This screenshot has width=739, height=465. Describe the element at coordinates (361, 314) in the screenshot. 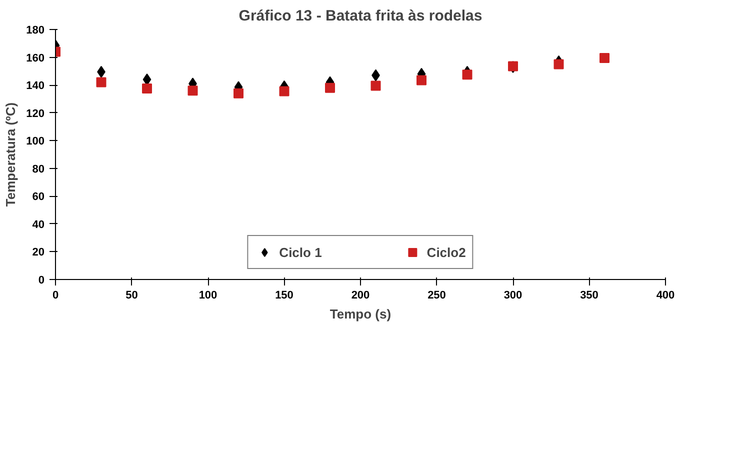

I see `x-axis-title: Tempo (s)` at that location.